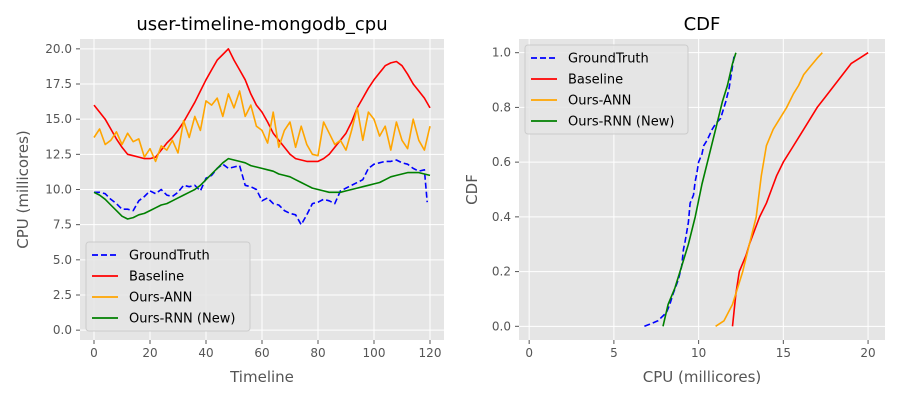 This screenshot has height=404, width=900. I want to click on x-axis-label: CPU (millicores), so click(702, 377).